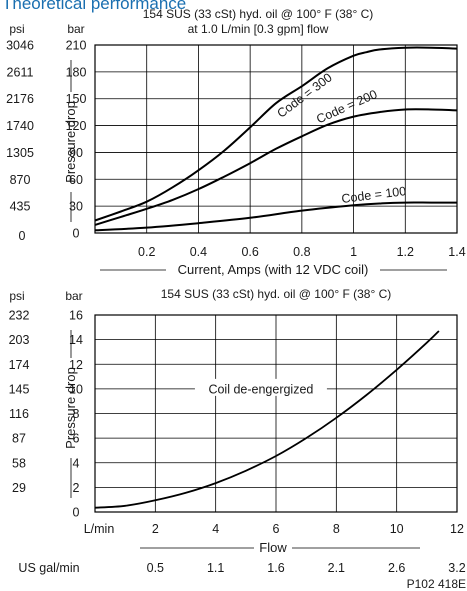 This screenshot has height=591, width=467. I want to click on x-tick-label: 2, so click(155, 529).